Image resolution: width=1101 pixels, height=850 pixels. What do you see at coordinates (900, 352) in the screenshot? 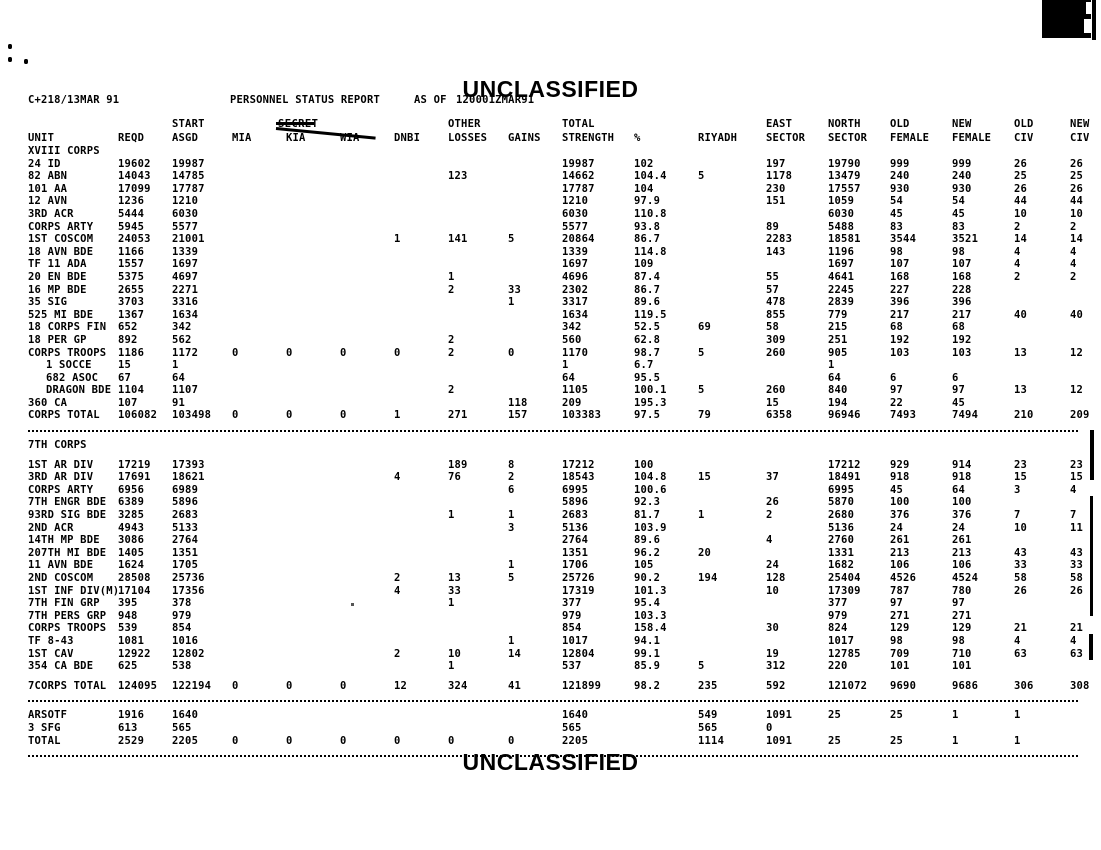
I see `cell-oldfem: 103` at bounding box center [900, 352].